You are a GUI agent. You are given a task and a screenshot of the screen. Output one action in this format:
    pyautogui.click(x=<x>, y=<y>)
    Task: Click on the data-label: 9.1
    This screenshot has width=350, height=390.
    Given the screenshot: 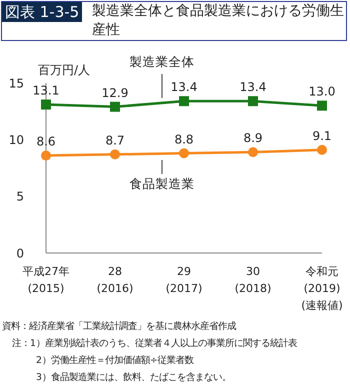 What is the action you would take?
    pyautogui.click(x=322, y=135)
    